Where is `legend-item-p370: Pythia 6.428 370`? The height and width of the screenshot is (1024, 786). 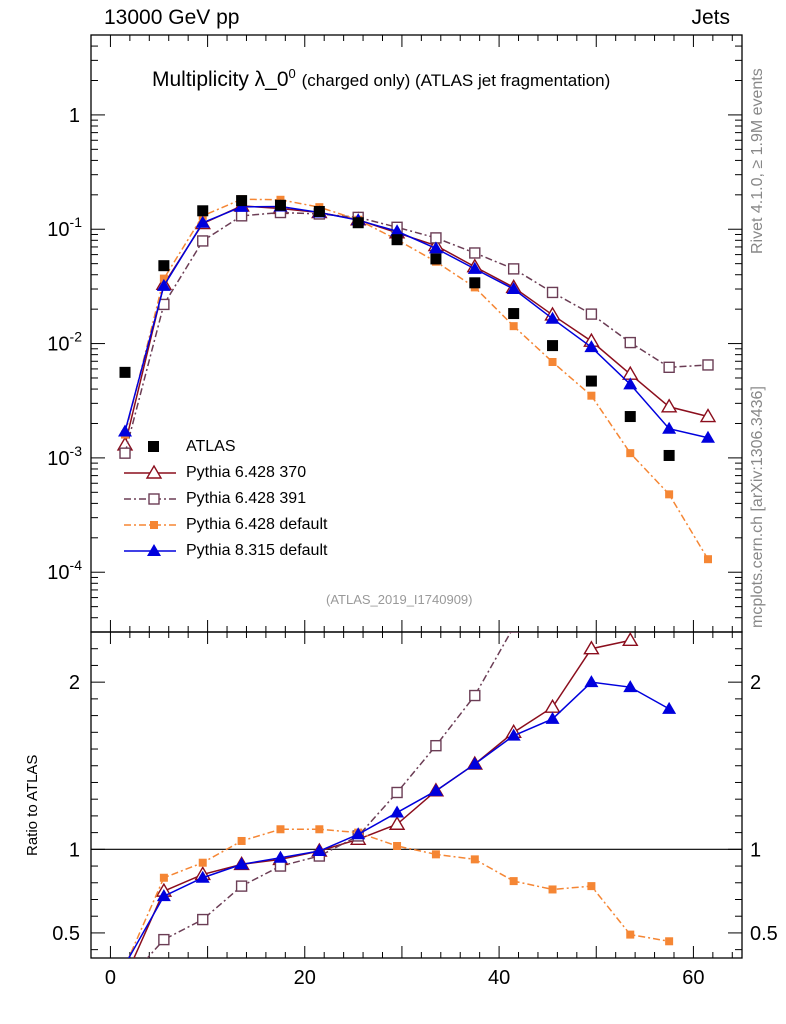
legend-item-p370: Pythia 6.428 370 is located at coordinates (223, 475).